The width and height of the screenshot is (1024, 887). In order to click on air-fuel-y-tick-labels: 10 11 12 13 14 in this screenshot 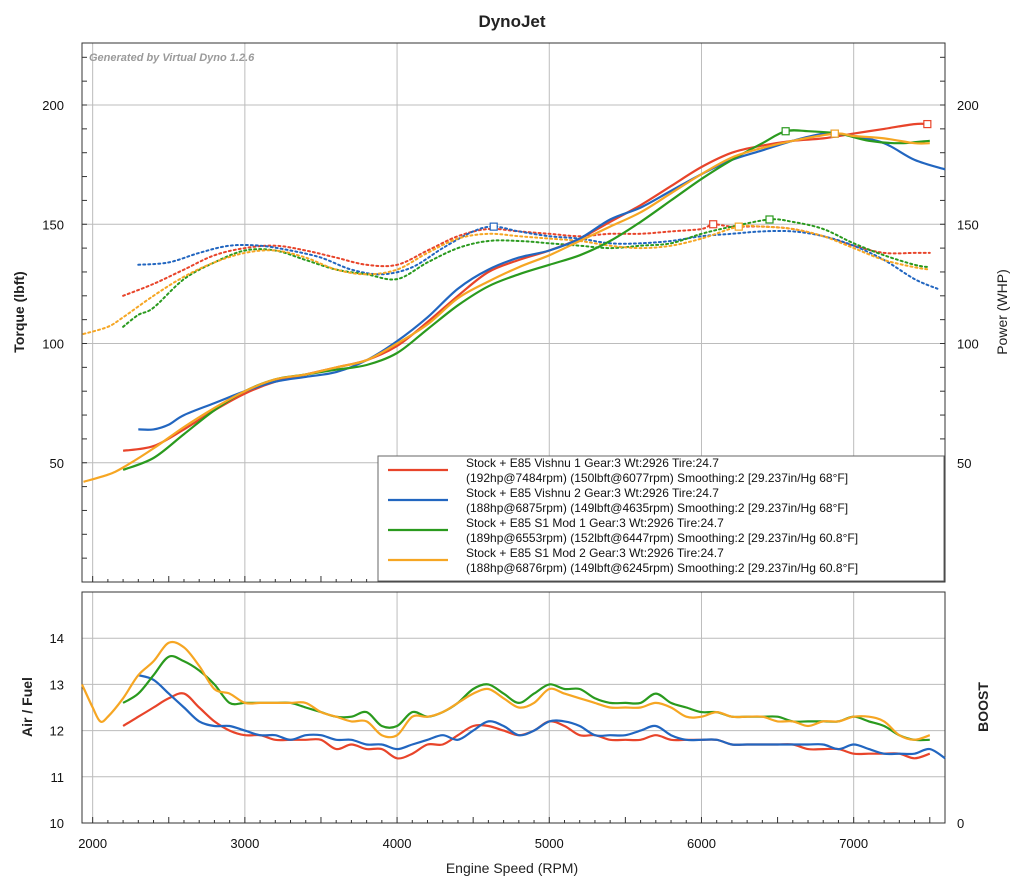, I will do `click(57, 731)`.